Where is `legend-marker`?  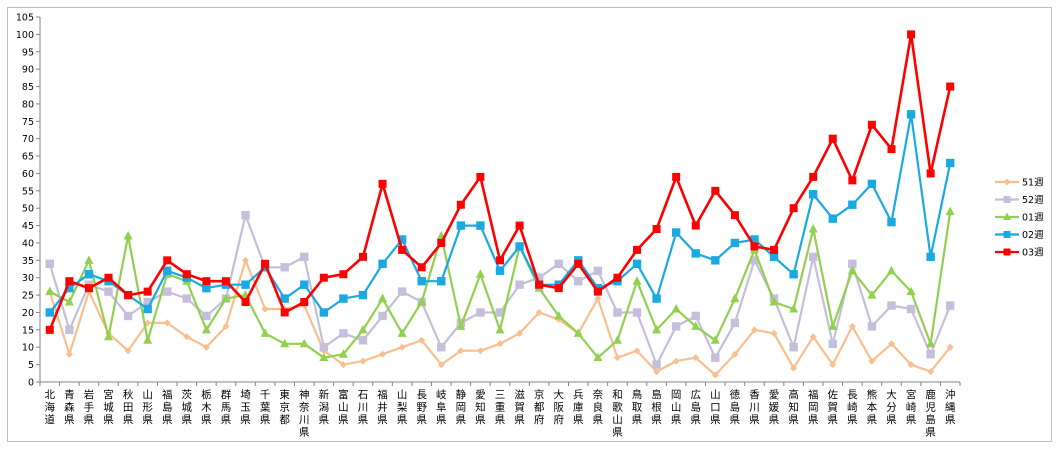 legend-marker is located at coordinates (1007, 234).